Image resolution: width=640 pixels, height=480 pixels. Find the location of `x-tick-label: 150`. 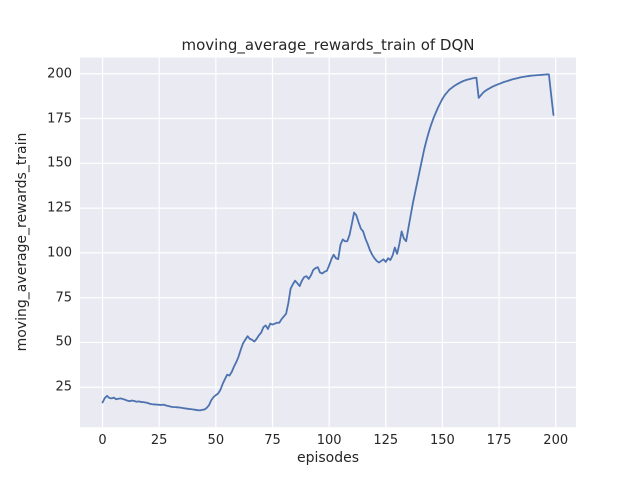

x-tick-label: 150 is located at coordinates (442, 440).